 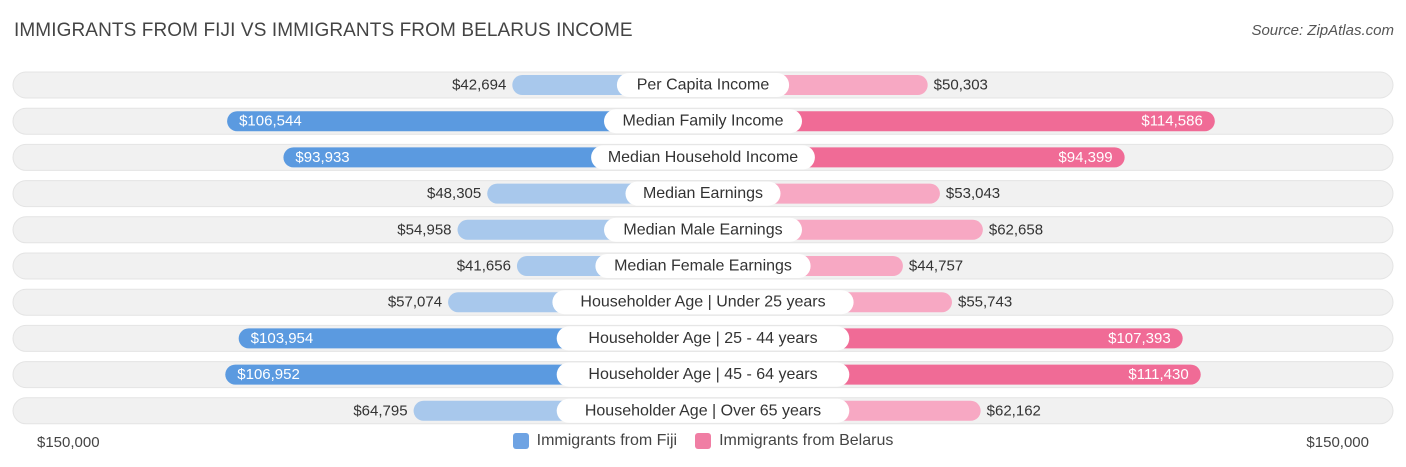 What do you see at coordinates (68, 442) in the screenshot?
I see `axis-left-label: $150,000` at bounding box center [68, 442].